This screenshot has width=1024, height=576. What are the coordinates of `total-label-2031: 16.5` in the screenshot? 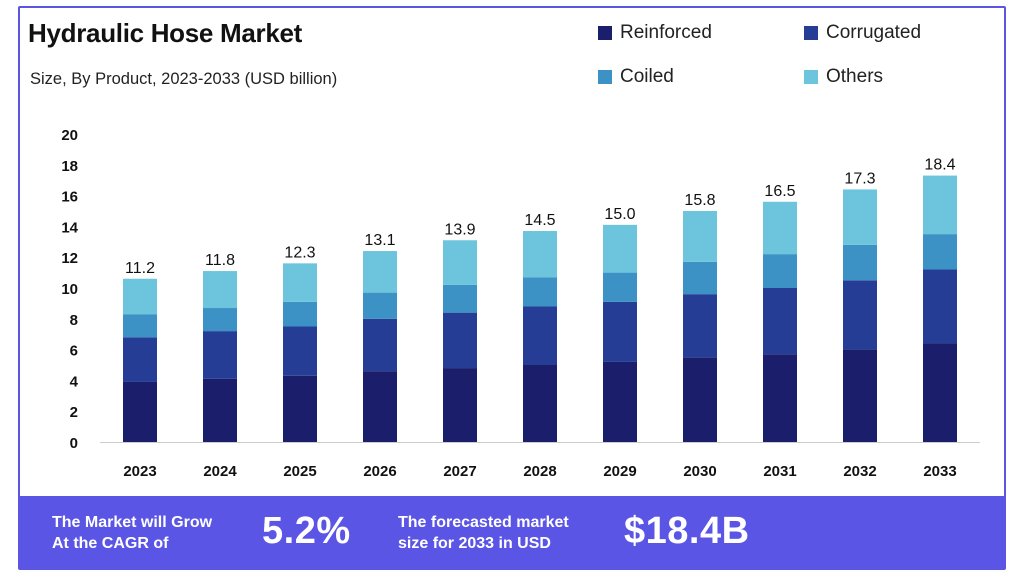 It's located at (779, 191).